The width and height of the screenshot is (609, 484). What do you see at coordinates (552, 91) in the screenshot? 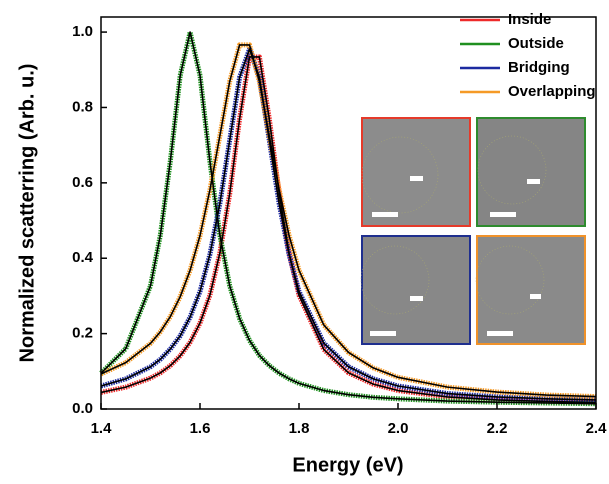
I see `legend-label: Overlapping` at bounding box center [552, 91].